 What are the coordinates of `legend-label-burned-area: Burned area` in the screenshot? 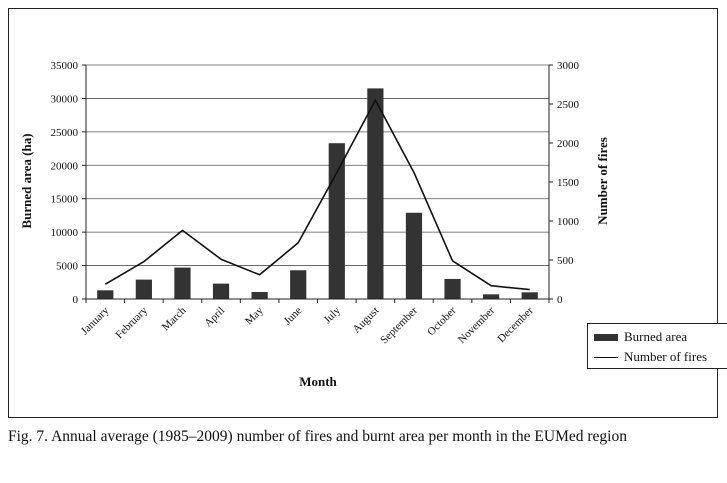 It's located at (656, 336).